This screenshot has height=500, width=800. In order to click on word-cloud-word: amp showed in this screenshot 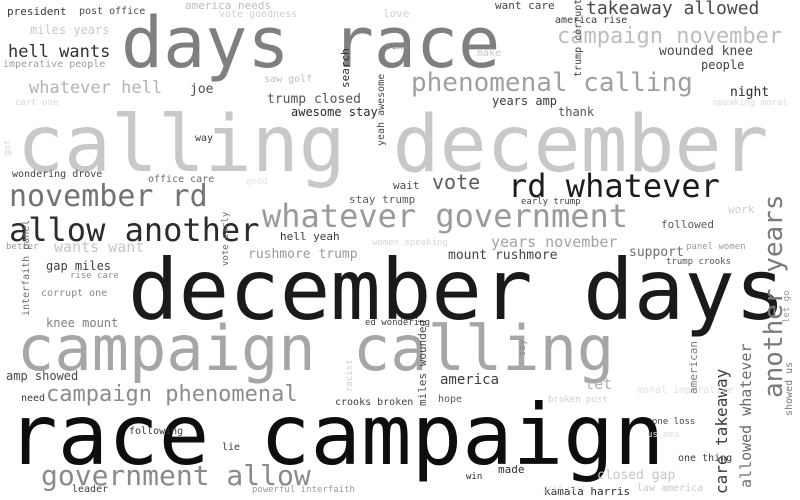, I will do `click(42, 376)`.